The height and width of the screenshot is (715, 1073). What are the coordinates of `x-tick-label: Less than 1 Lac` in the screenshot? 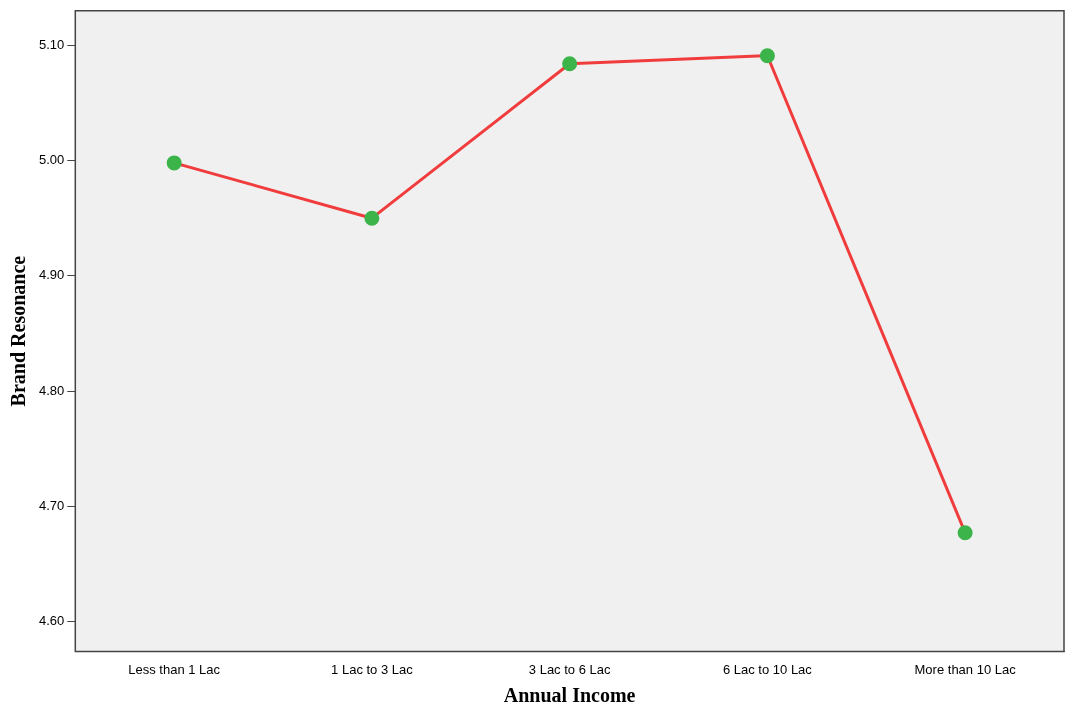 It's located at (174, 669).